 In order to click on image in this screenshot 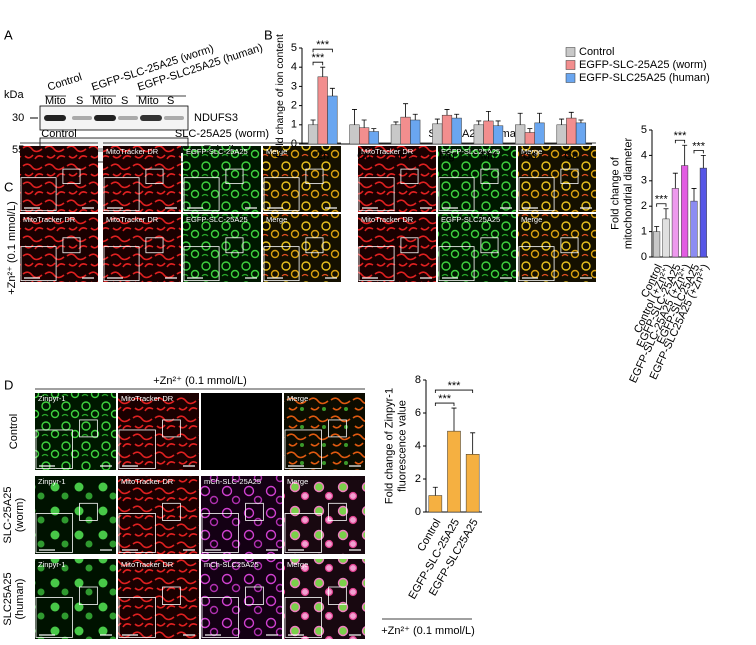, I will do `click(241, 431)`.